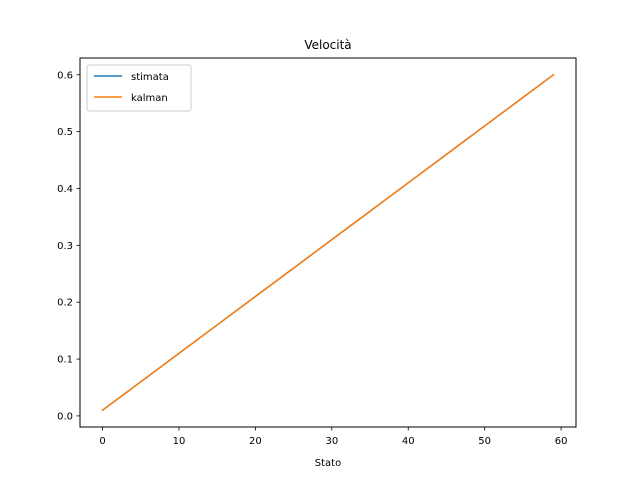  Describe the element at coordinates (102, 441) in the screenshot. I see `x-tick-label: 0` at that location.